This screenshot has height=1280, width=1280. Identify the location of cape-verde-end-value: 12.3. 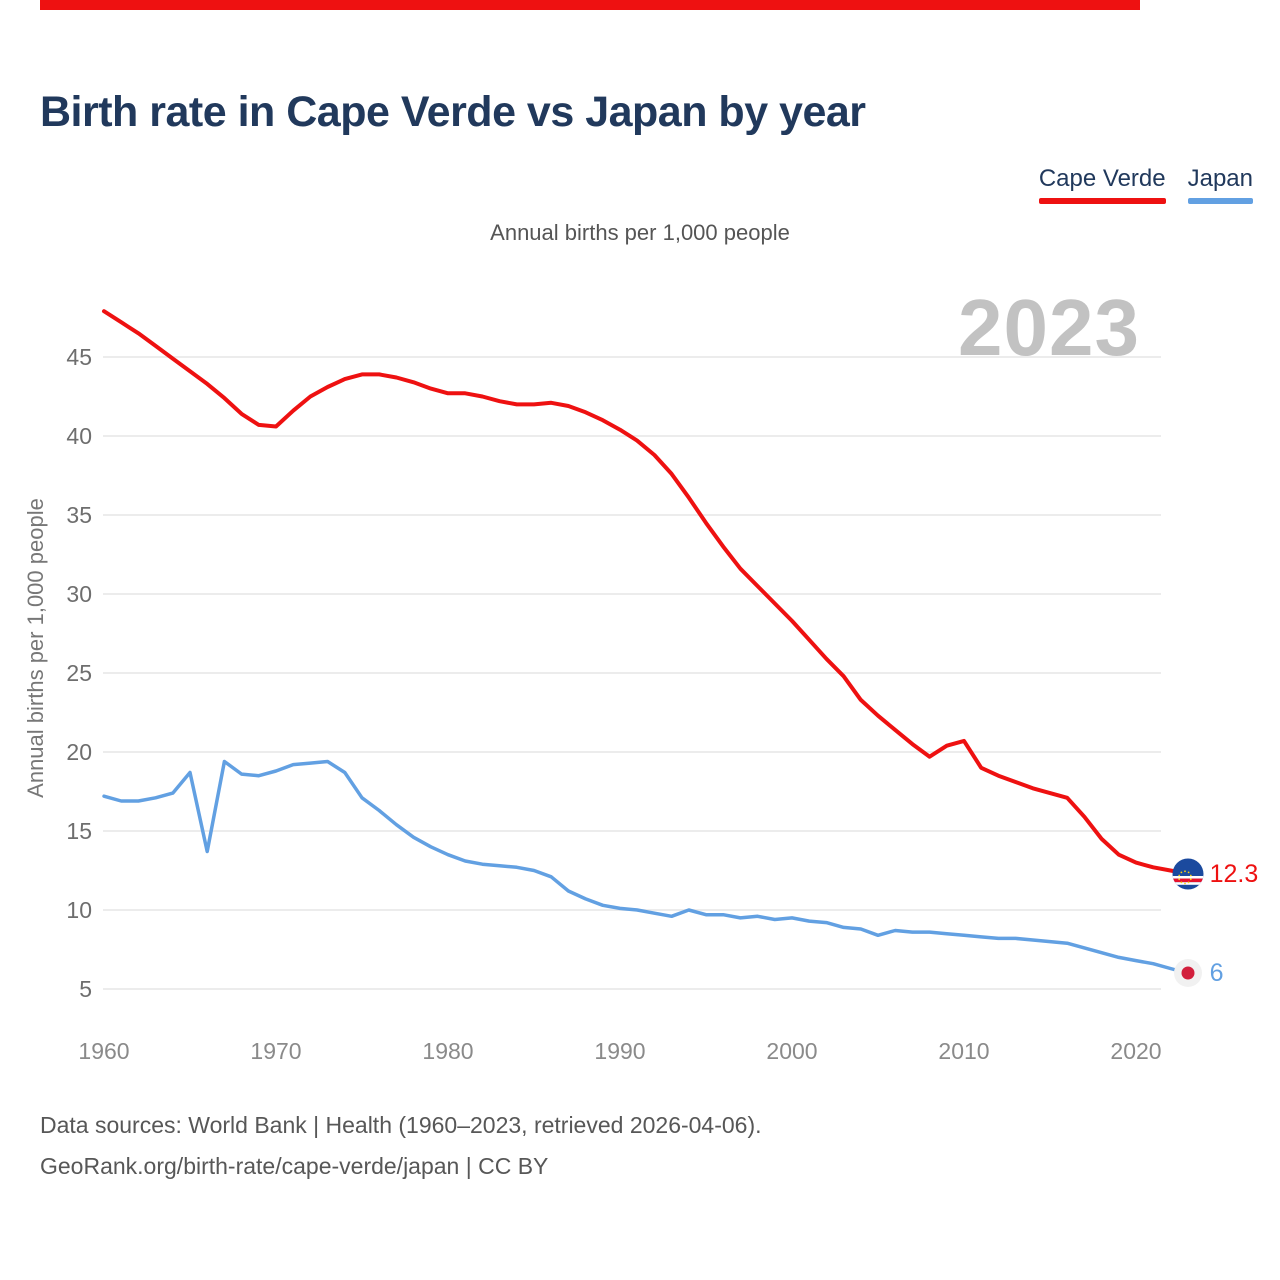
(1234, 873).